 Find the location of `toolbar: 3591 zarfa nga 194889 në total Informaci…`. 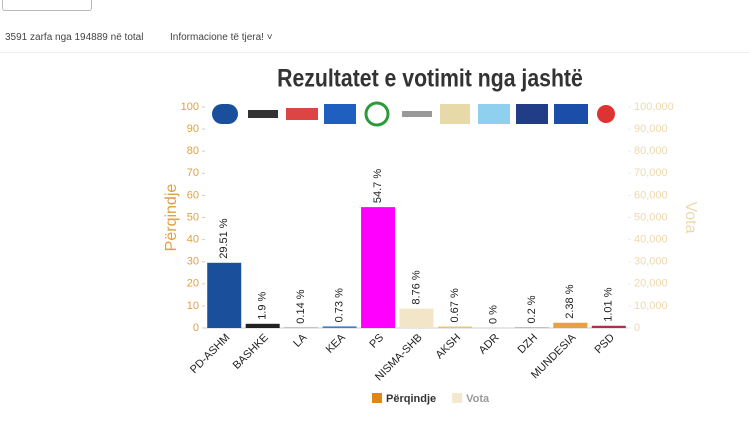

toolbar: 3591 zarfa nga 194889 në total Informaci… is located at coordinates (375, 30).